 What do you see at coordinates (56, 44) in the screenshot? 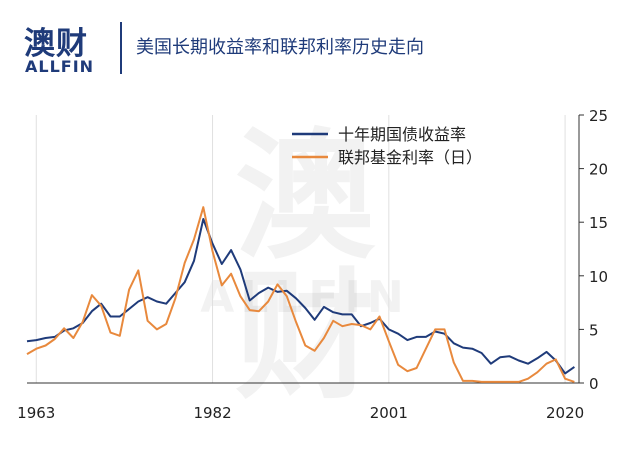
I see `logo-text: 澳财` at bounding box center [56, 44].